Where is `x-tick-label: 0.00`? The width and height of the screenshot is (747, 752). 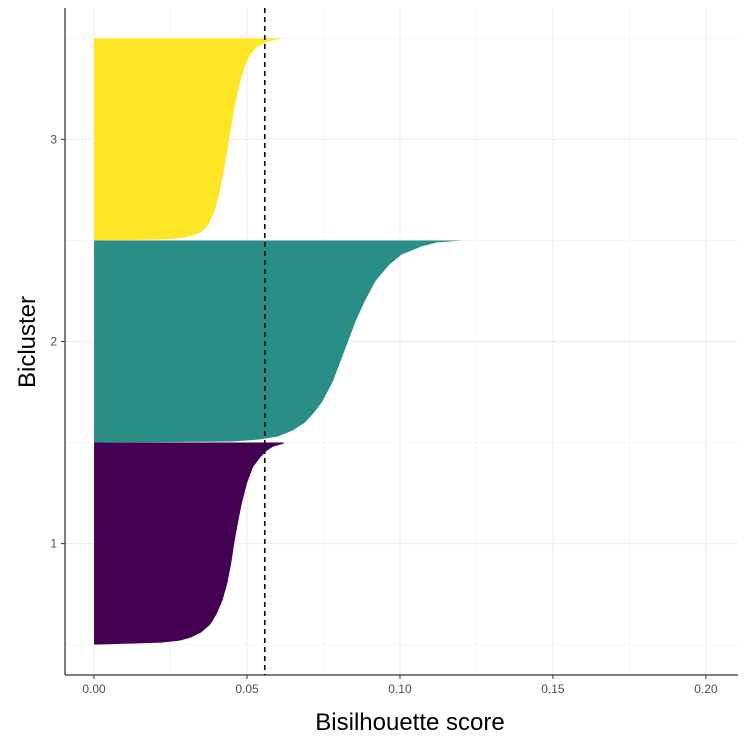
x-tick-label: 0.00 is located at coordinates (94, 689).